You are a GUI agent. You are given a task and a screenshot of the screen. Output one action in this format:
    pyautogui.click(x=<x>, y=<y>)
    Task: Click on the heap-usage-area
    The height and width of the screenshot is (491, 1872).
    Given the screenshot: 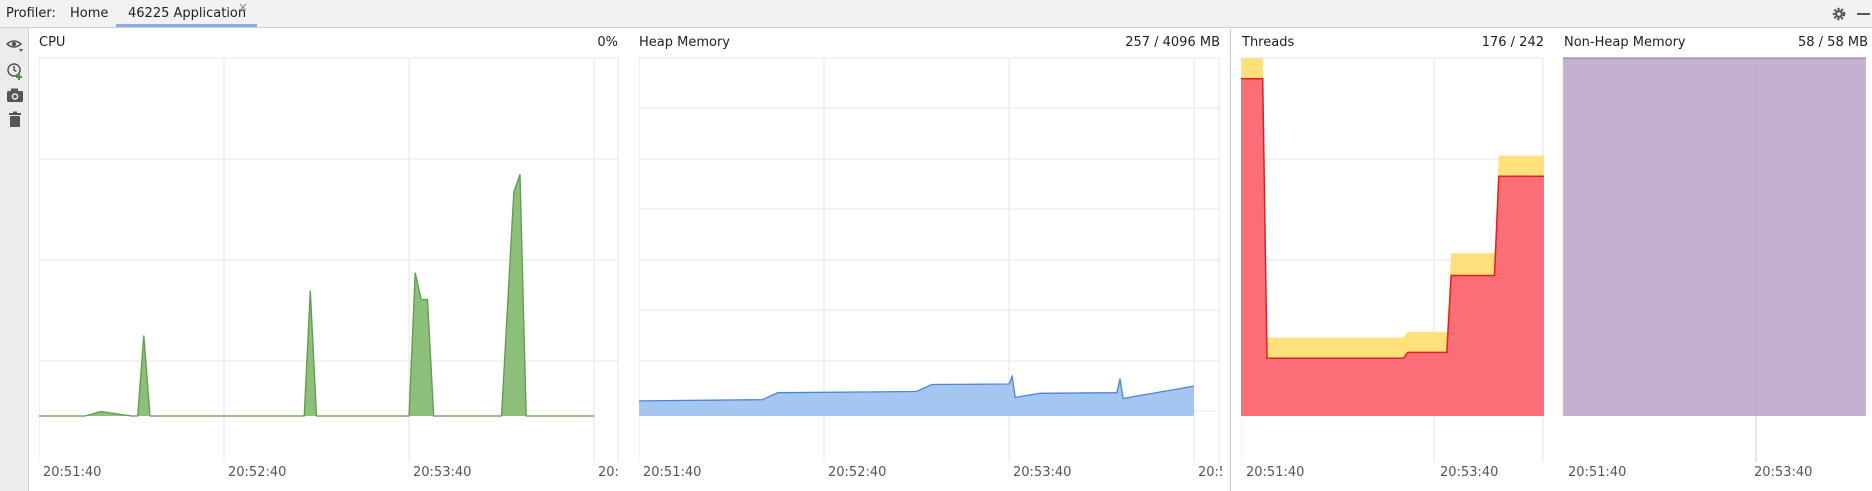 What is the action you would take?
    pyautogui.click(x=916, y=396)
    